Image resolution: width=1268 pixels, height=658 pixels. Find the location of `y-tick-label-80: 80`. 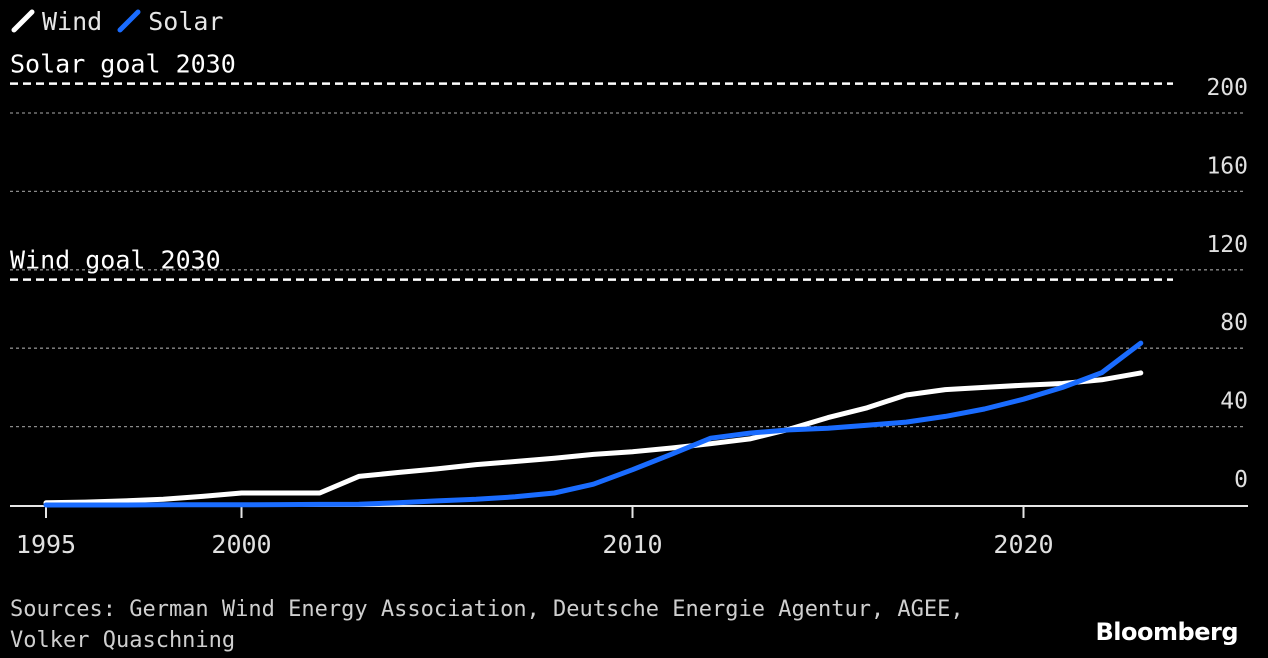

y-tick-label-80: 80 is located at coordinates (1234, 323).